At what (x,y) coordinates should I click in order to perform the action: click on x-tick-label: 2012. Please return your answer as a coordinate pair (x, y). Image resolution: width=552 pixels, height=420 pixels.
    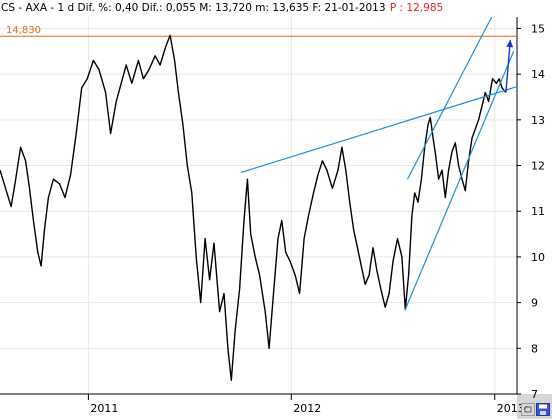
    Looking at the image, I should click on (307, 408).